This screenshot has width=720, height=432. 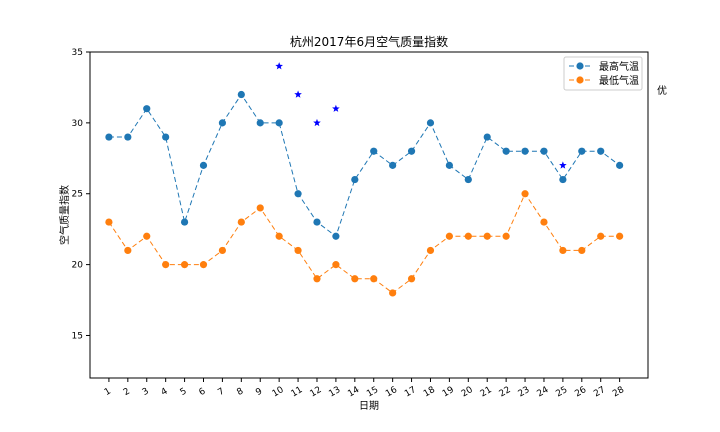 I want to click on x-tick-label: 24, so click(x=543, y=392).